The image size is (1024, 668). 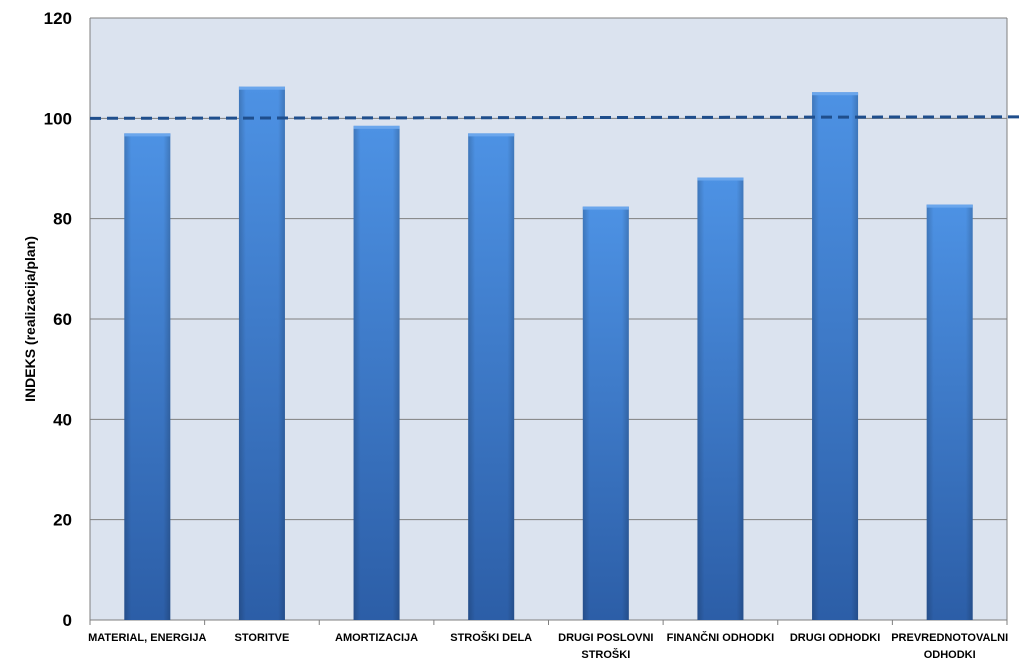 What do you see at coordinates (835, 638) in the screenshot?
I see `x-category-label-6: DRUGI ODHODKI` at bounding box center [835, 638].